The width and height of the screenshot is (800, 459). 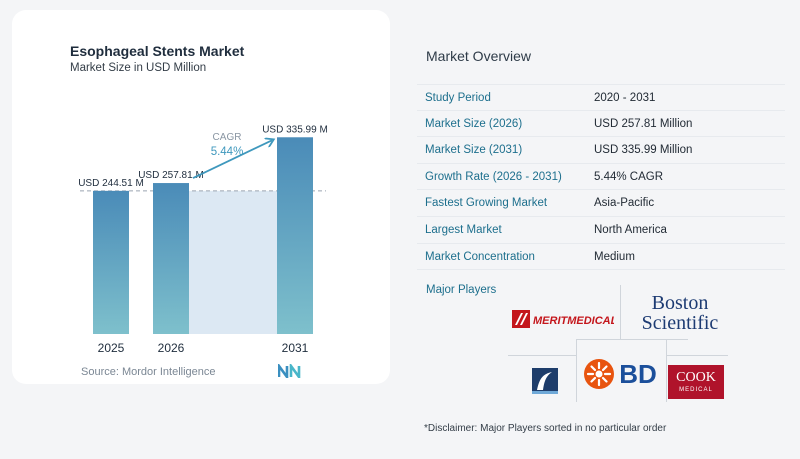 I want to click on overview-row-label: Growth Rate (2026 - 2031), so click(x=493, y=176).